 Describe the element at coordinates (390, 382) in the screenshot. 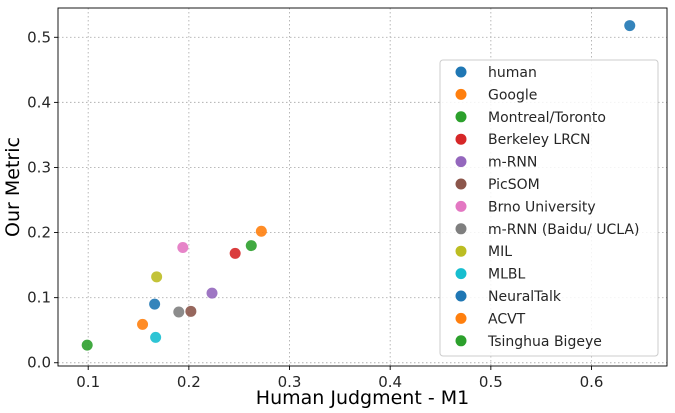

I see `x-tick-label: 0.4` at that location.